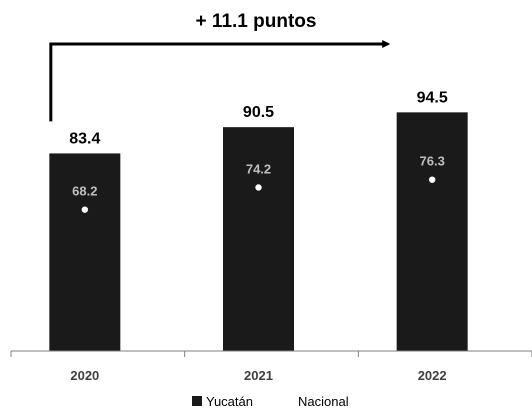 This screenshot has height=417, width=532. Describe the element at coordinates (270, 401) in the screenshot. I see `legend: Yucatán Nacional` at that location.